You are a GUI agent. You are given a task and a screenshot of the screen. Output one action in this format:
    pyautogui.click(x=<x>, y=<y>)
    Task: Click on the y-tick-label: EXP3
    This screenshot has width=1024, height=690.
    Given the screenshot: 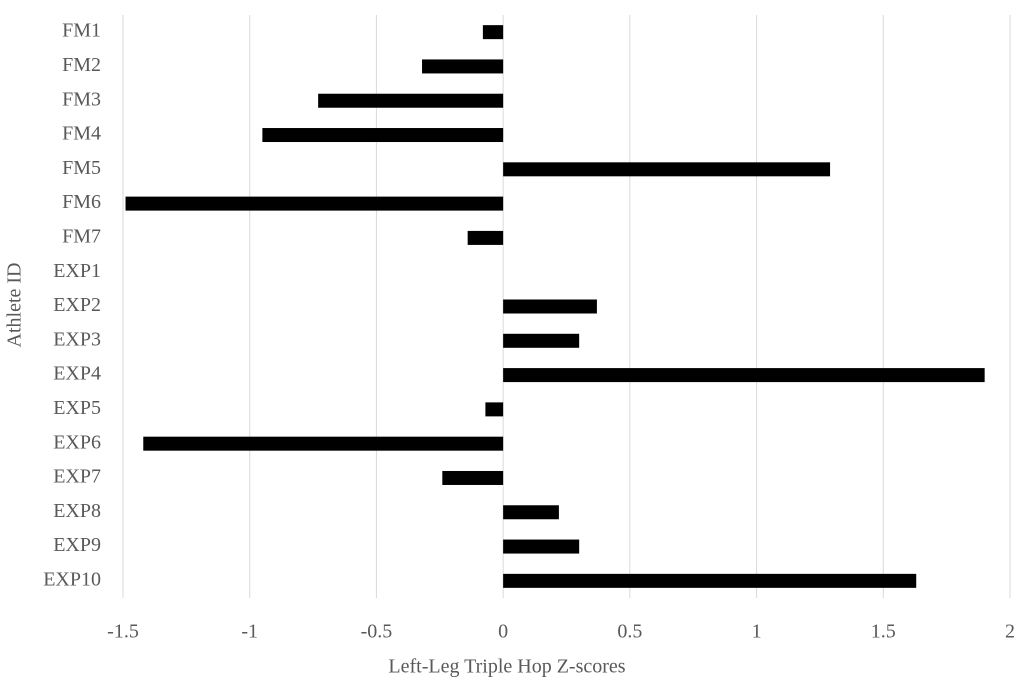 What is the action you would take?
    pyautogui.click(x=77, y=339)
    